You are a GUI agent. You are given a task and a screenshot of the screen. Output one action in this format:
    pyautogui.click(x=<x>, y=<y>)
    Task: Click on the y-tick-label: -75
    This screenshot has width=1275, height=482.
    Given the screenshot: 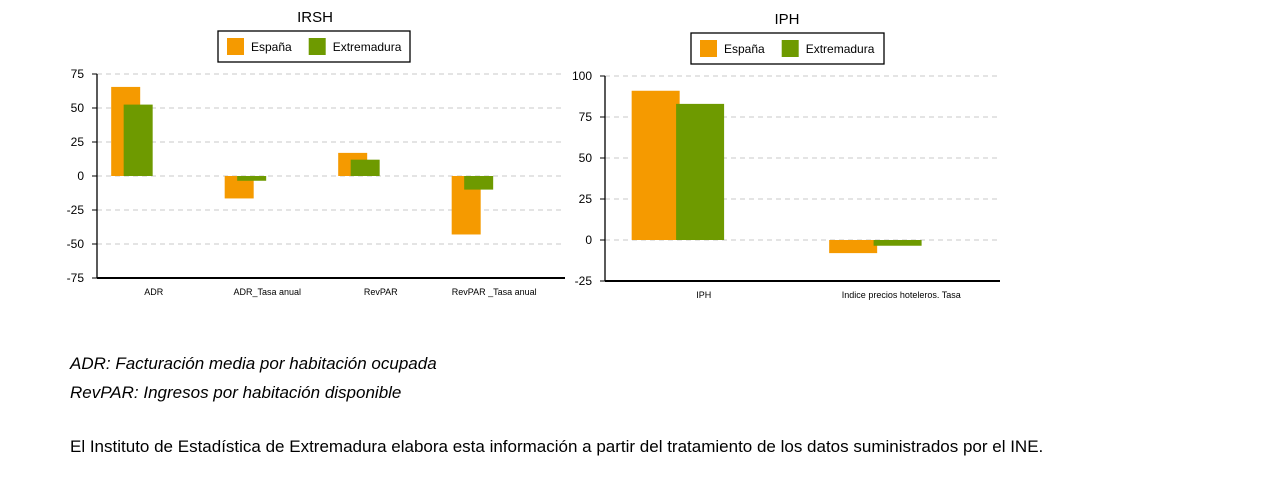 What is the action you would take?
    pyautogui.click(x=76, y=278)
    